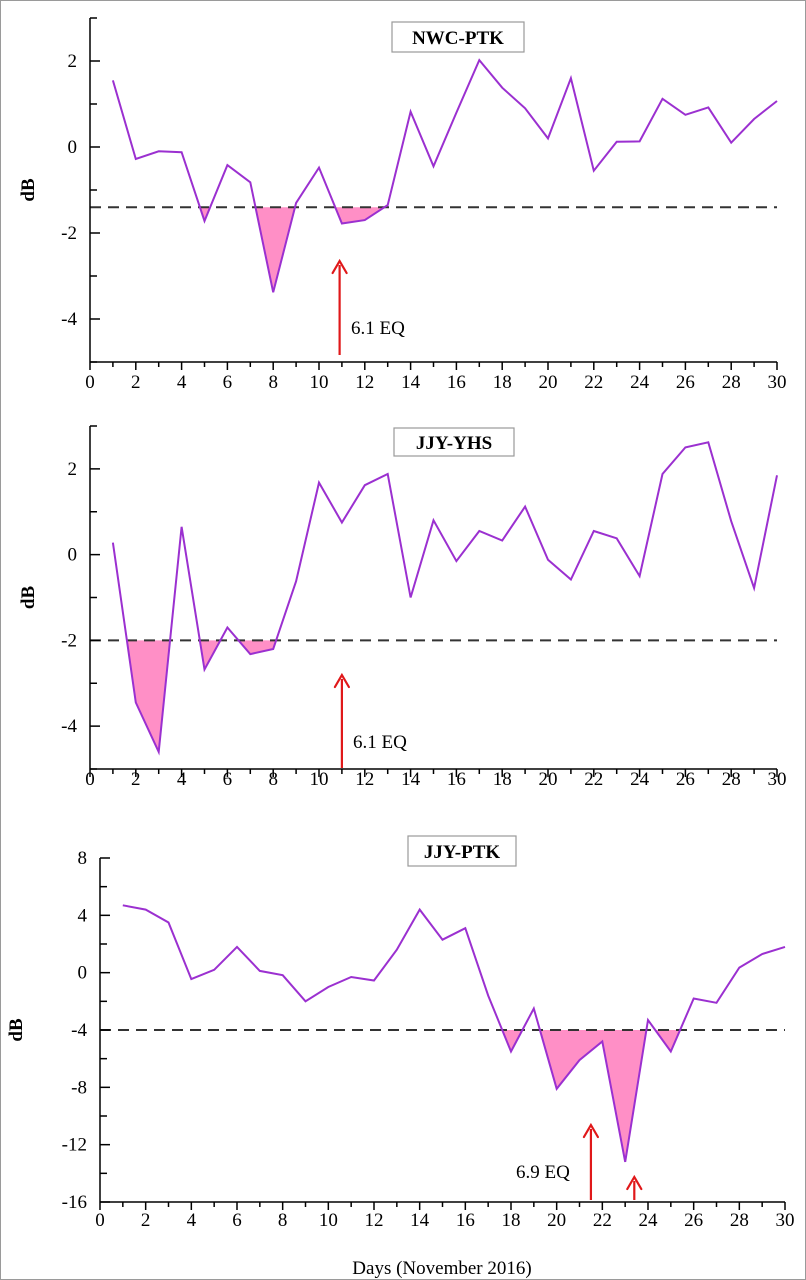 The width and height of the screenshot is (806, 1280). I want to click on chart-title: JJY-PTK, so click(462, 852).